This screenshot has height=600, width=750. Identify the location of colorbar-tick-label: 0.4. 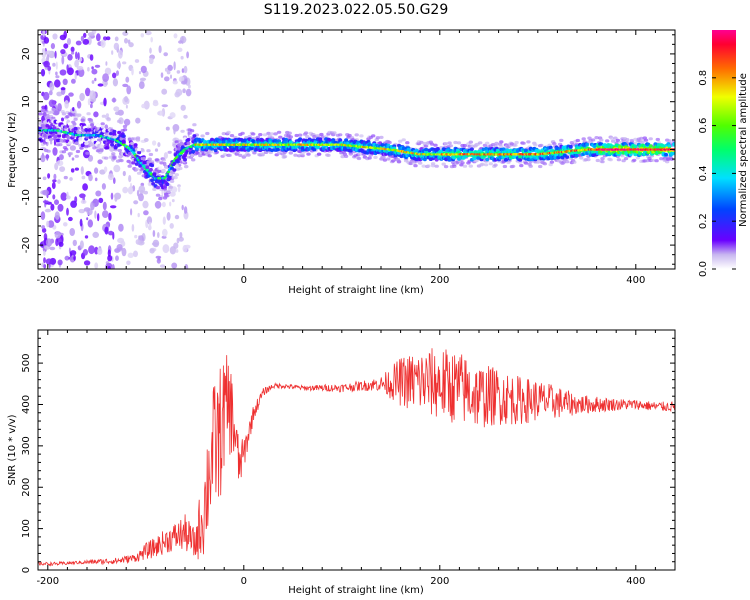
(703, 173).